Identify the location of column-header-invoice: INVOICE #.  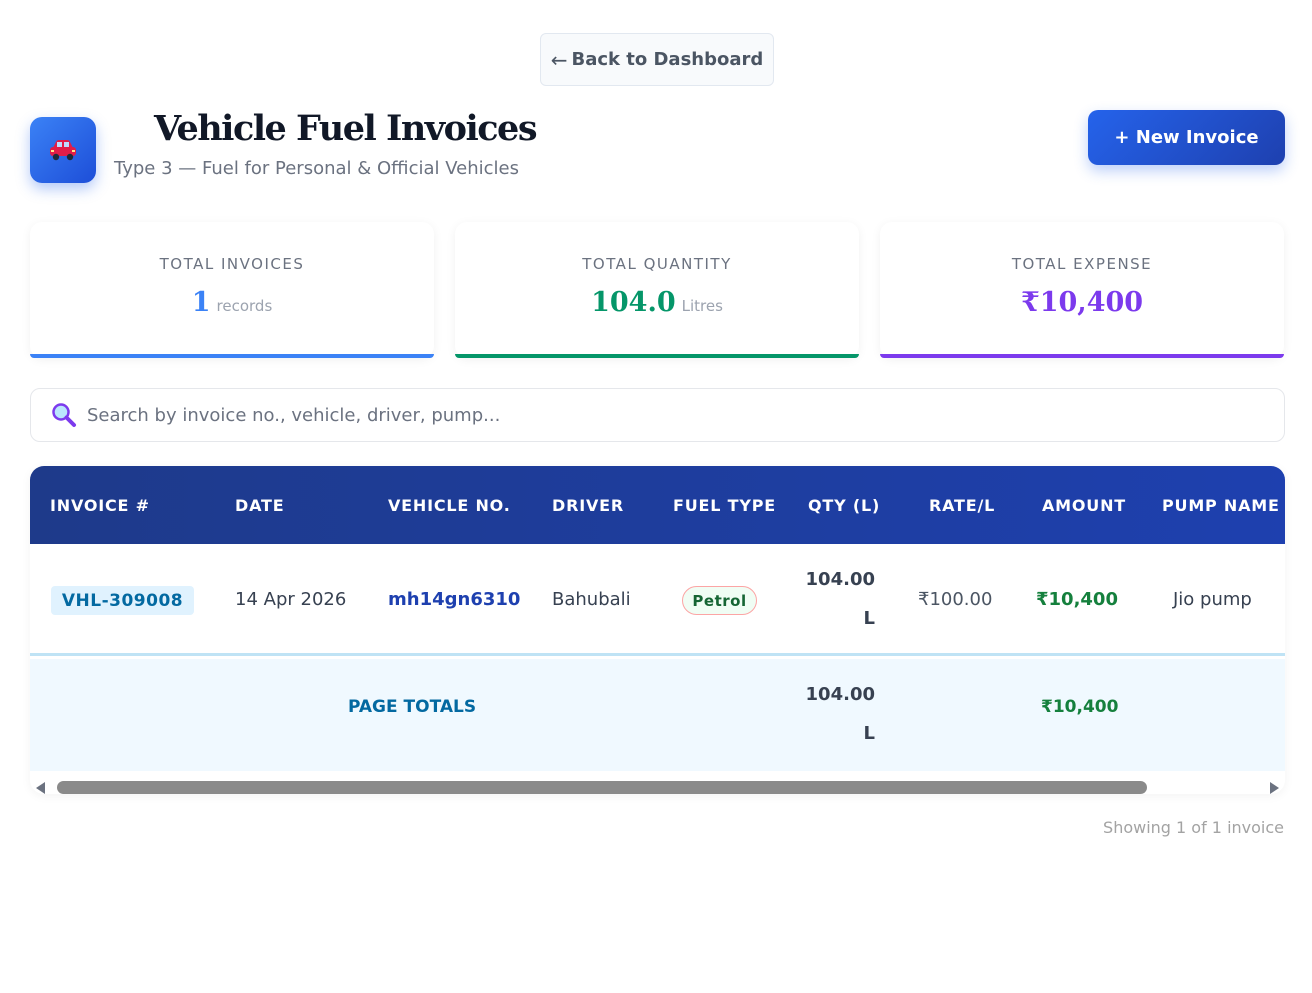
(100, 505).